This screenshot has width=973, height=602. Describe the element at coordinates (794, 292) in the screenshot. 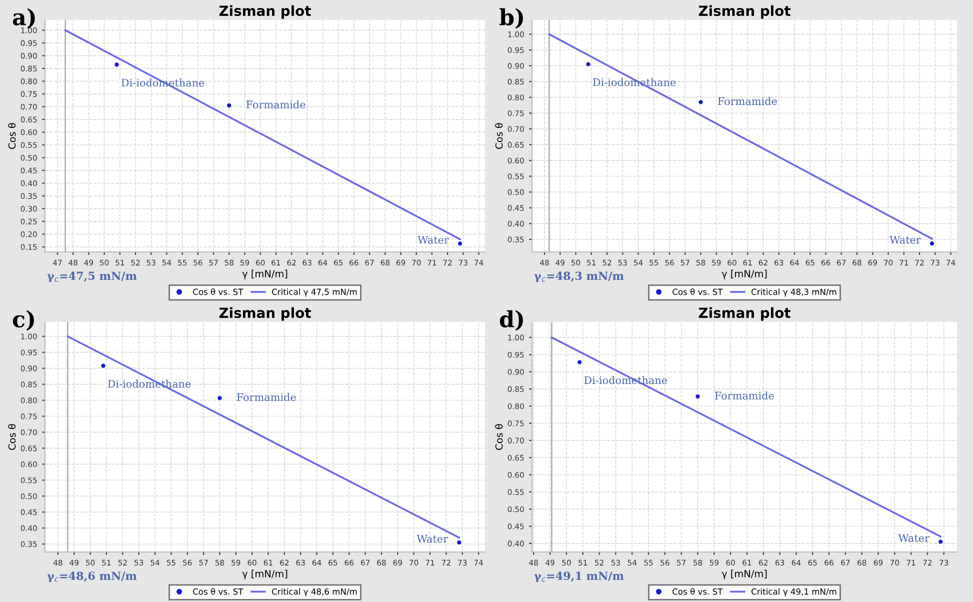

I see `legend-label: Critical γ 48,3 mN/m` at that location.